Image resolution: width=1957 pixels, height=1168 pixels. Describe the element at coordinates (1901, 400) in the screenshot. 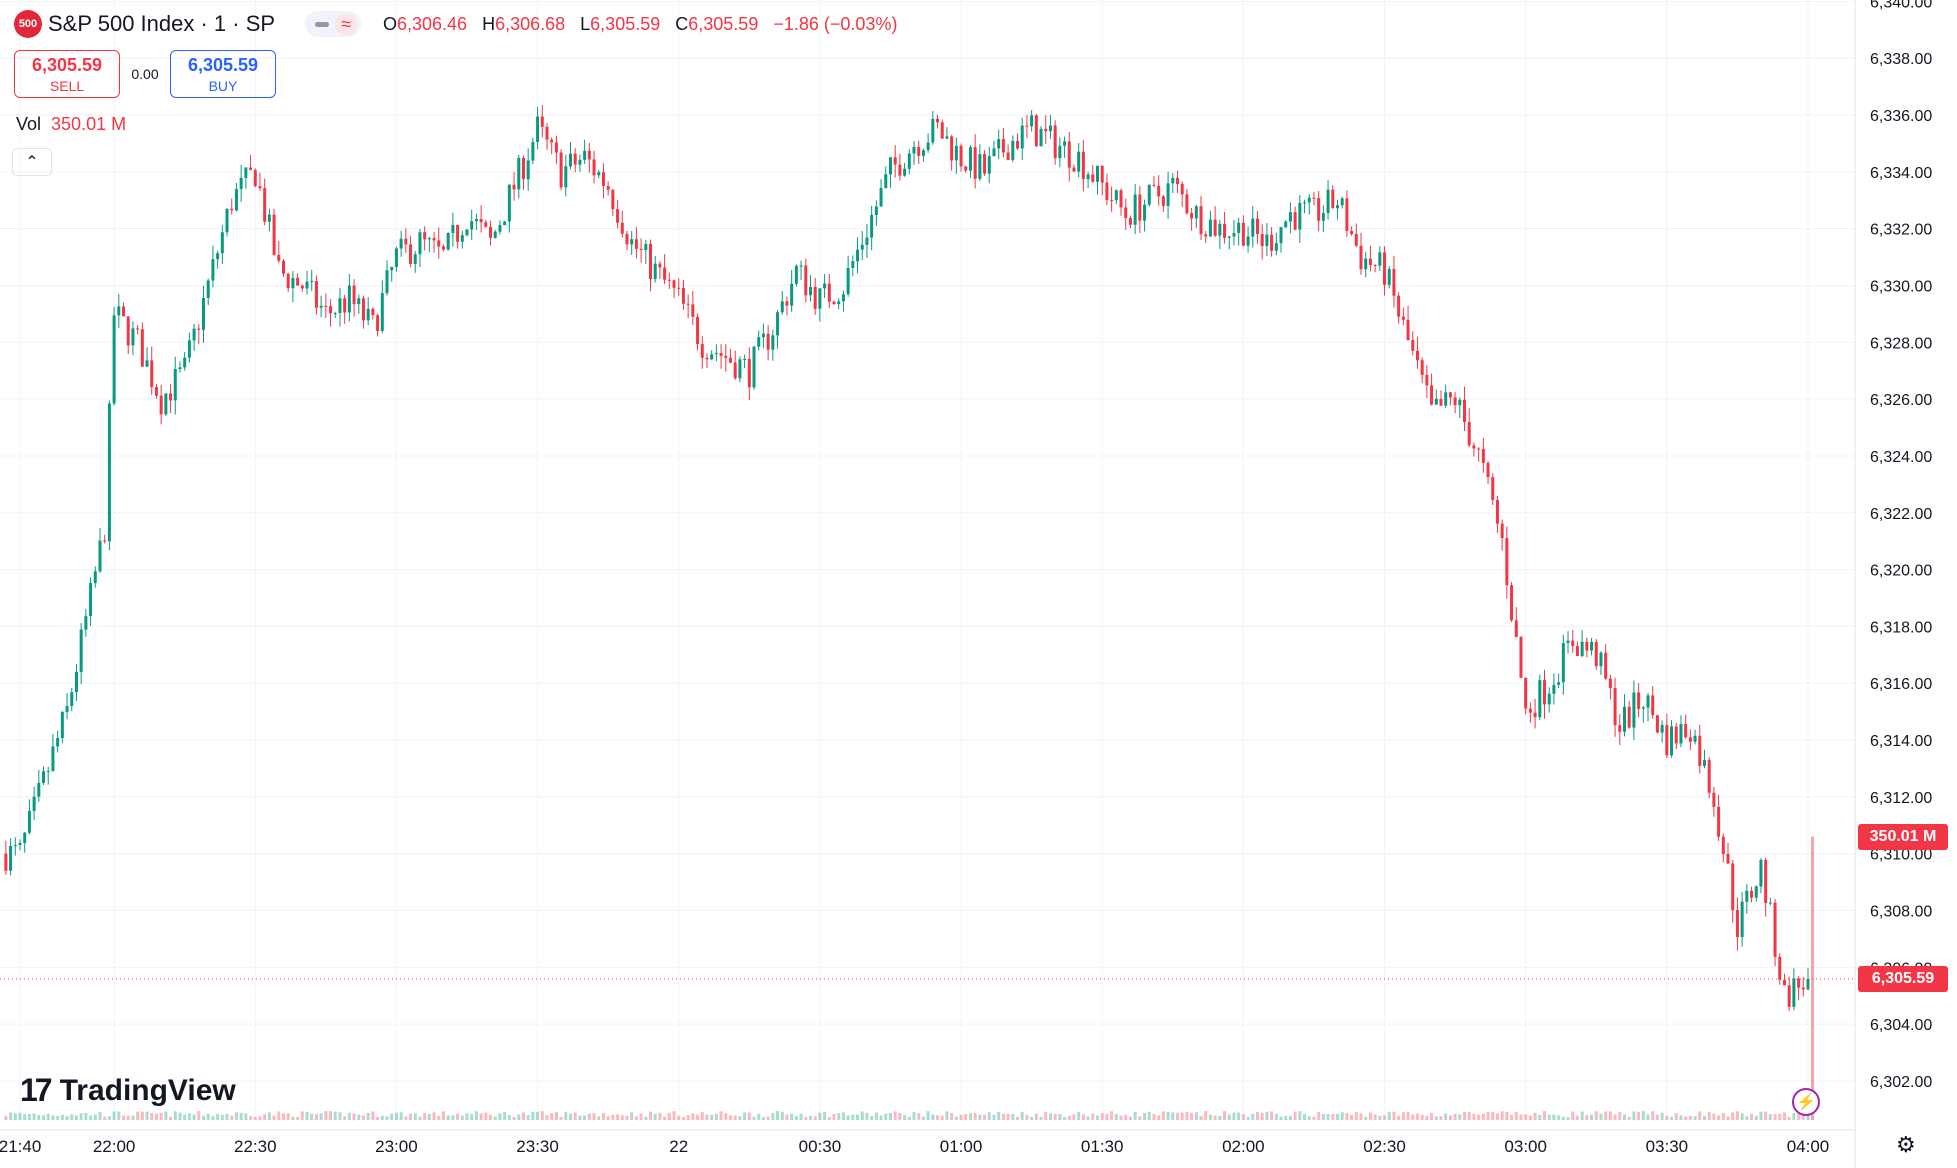

I see `price-tick-label: 6,326.00` at that location.